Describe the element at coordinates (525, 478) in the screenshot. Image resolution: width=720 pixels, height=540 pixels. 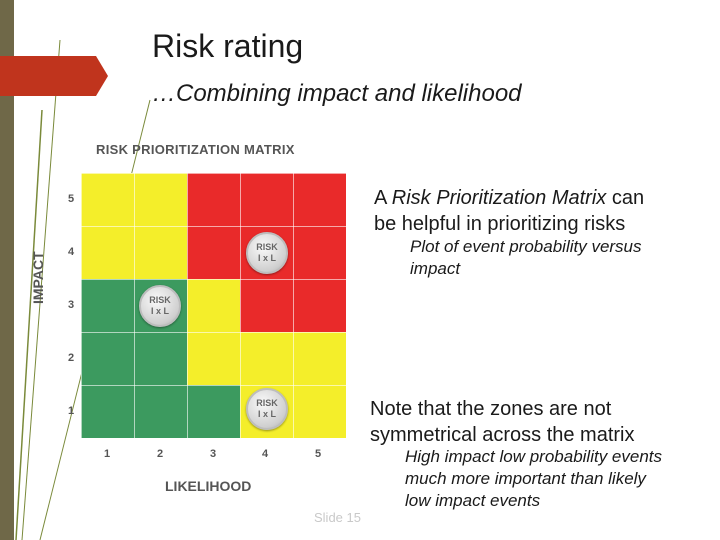
I see `sub2-line2: much more important than likely` at that location.